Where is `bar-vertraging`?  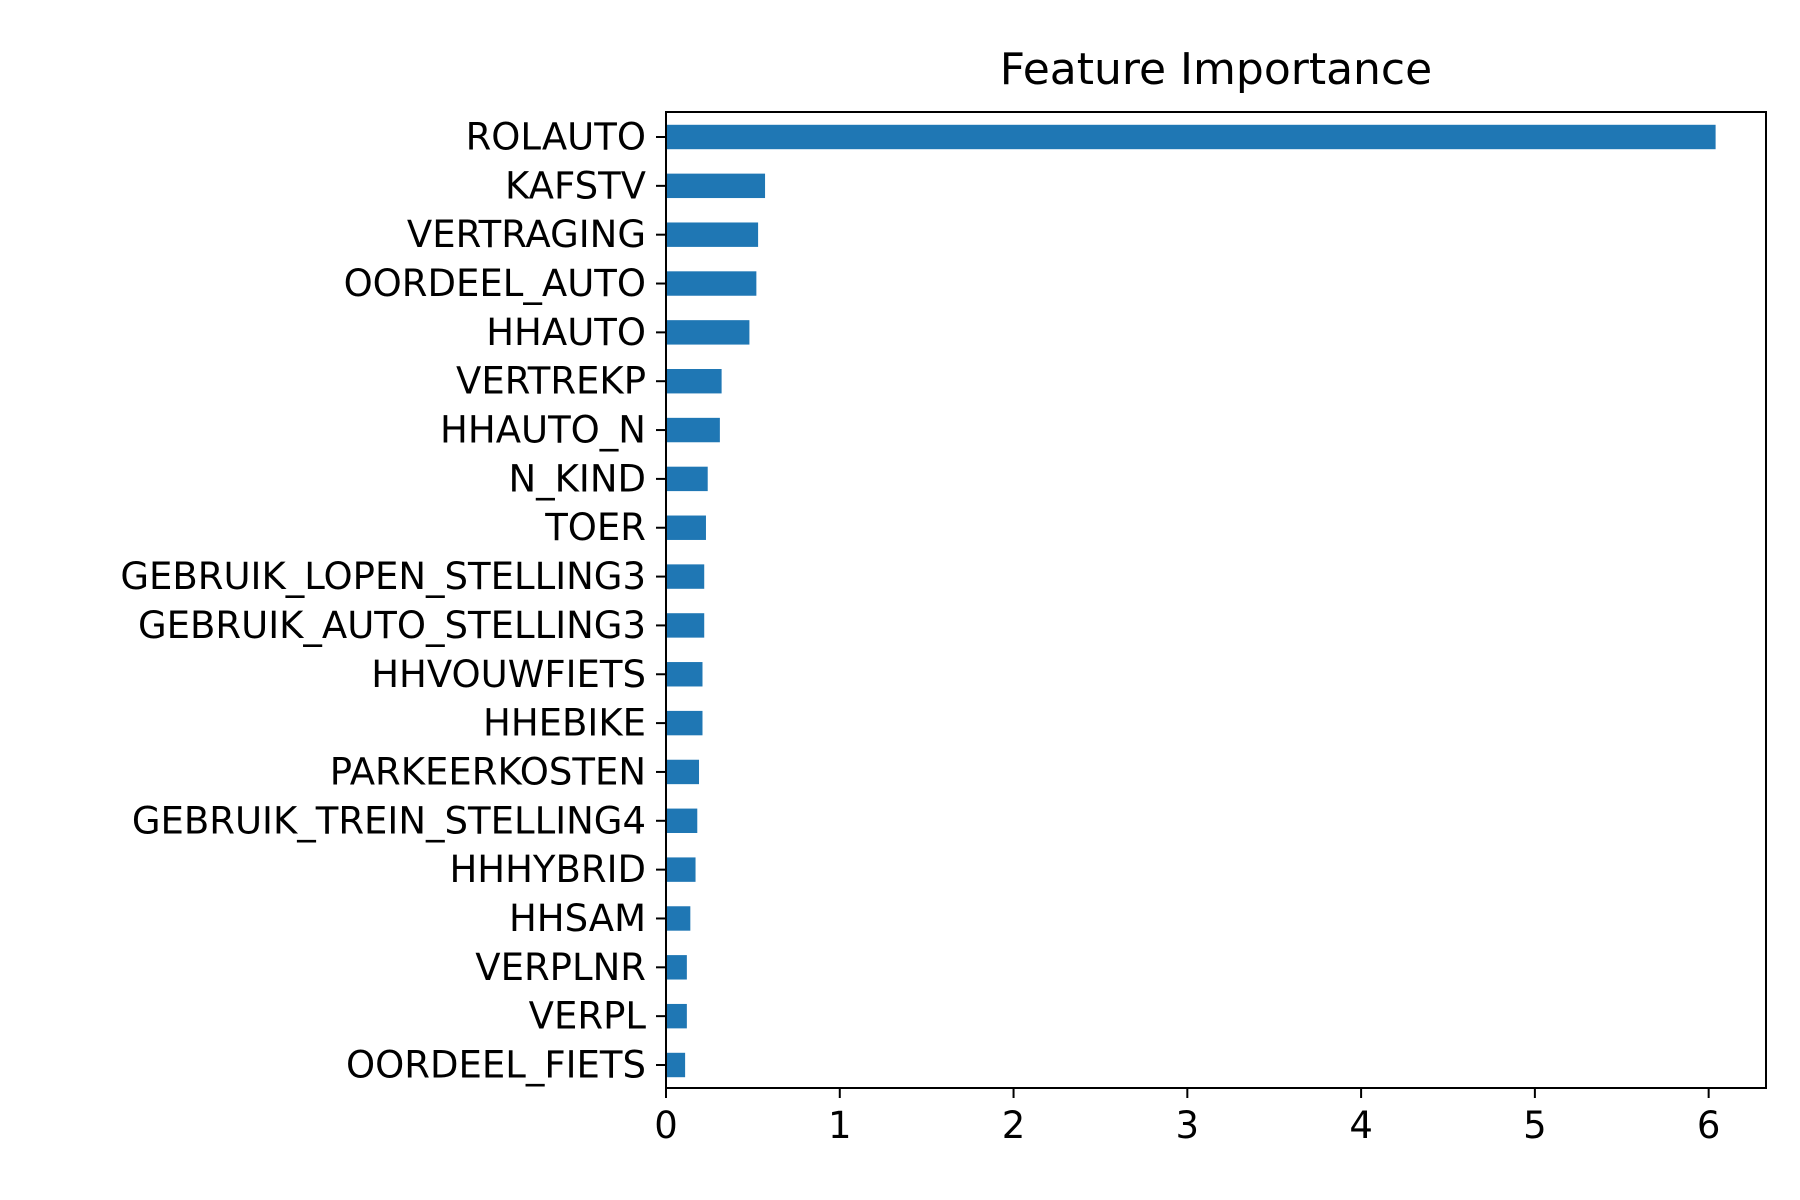 bar-vertraging is located at coordinates (712, 234).